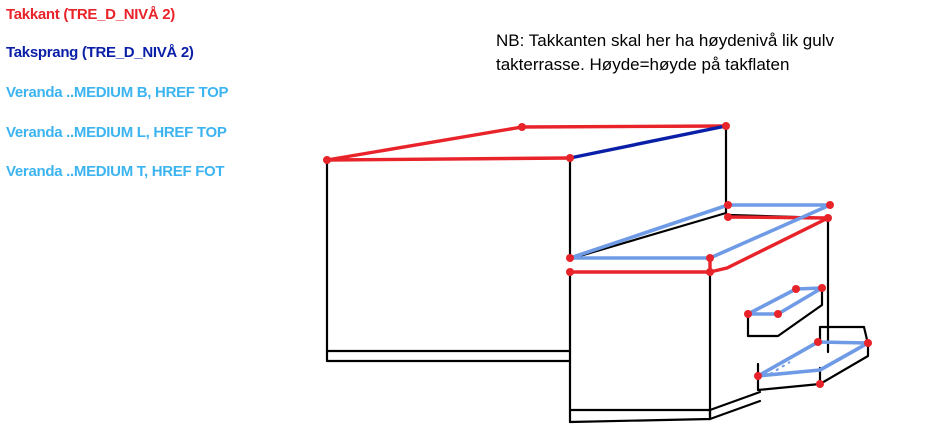 This screenshot has height=440, width=947. Describe the element at coordinates (117, 92) in the screenshot. I see `legend-item-veranda-b: Veranda ..MEDIUM B, HREF TOP` at that location.